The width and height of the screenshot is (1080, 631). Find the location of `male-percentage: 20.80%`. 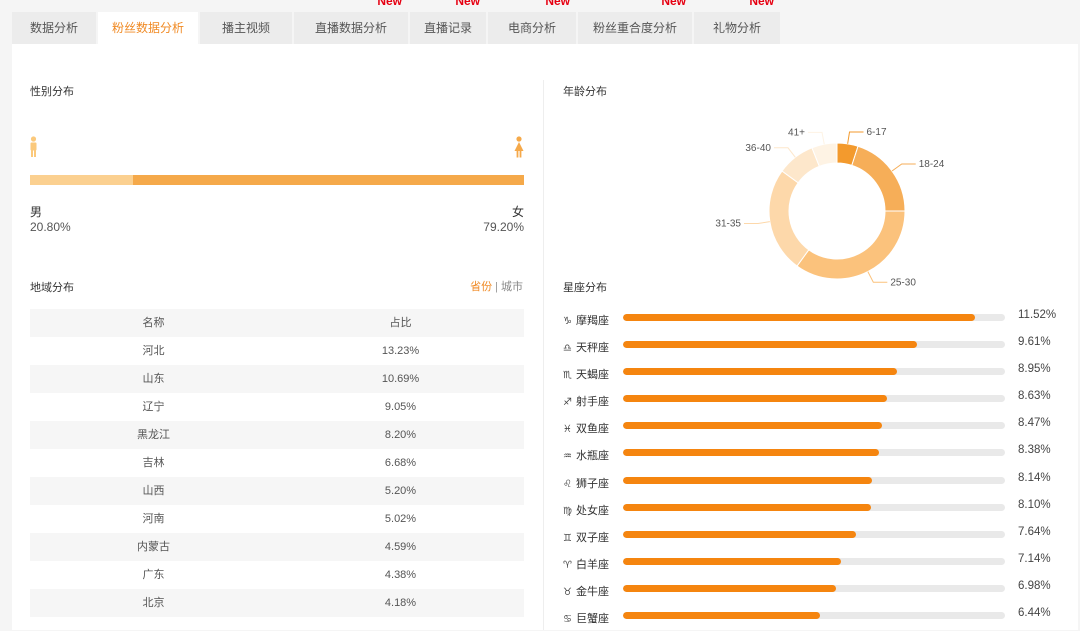

male-percentage: 20.80% is located at coordinates (50, 227).